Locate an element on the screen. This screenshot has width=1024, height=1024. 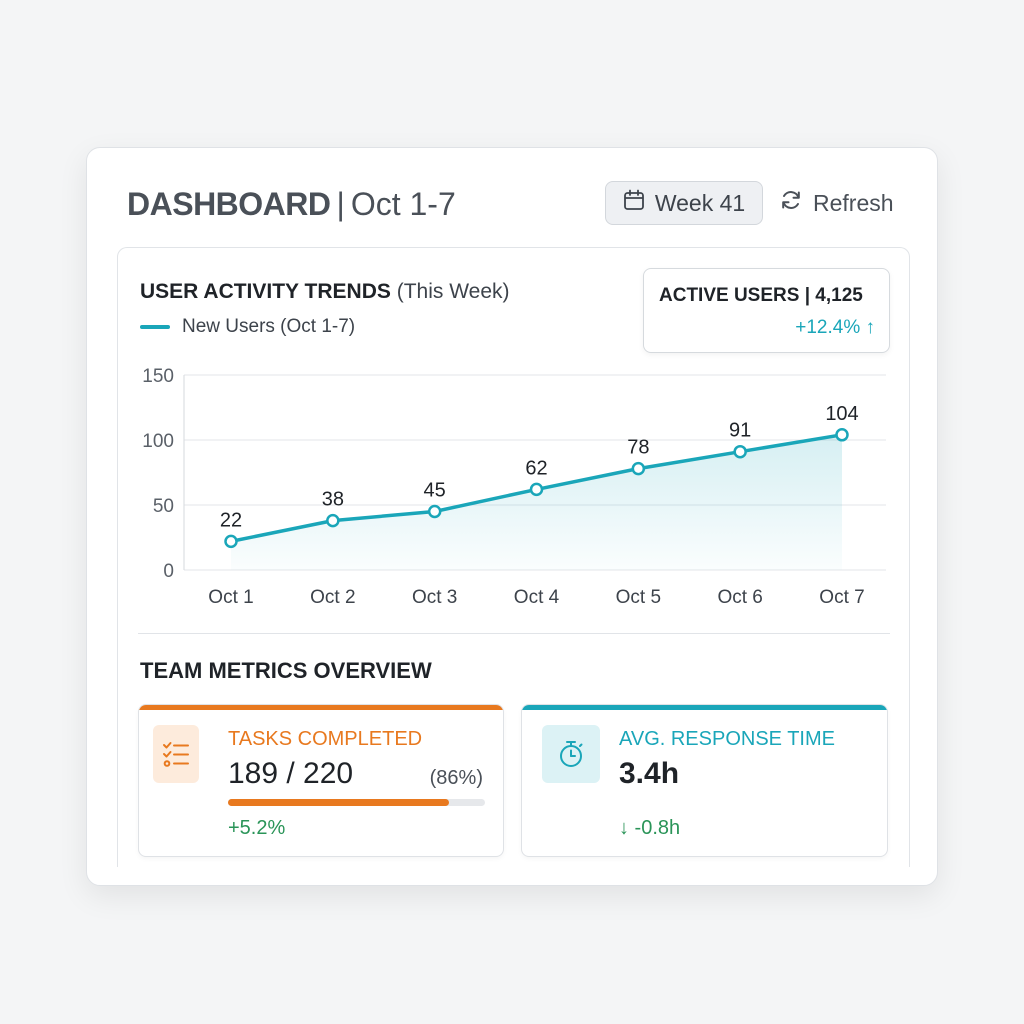
refresh-icon is located at coordinates (791, 203).